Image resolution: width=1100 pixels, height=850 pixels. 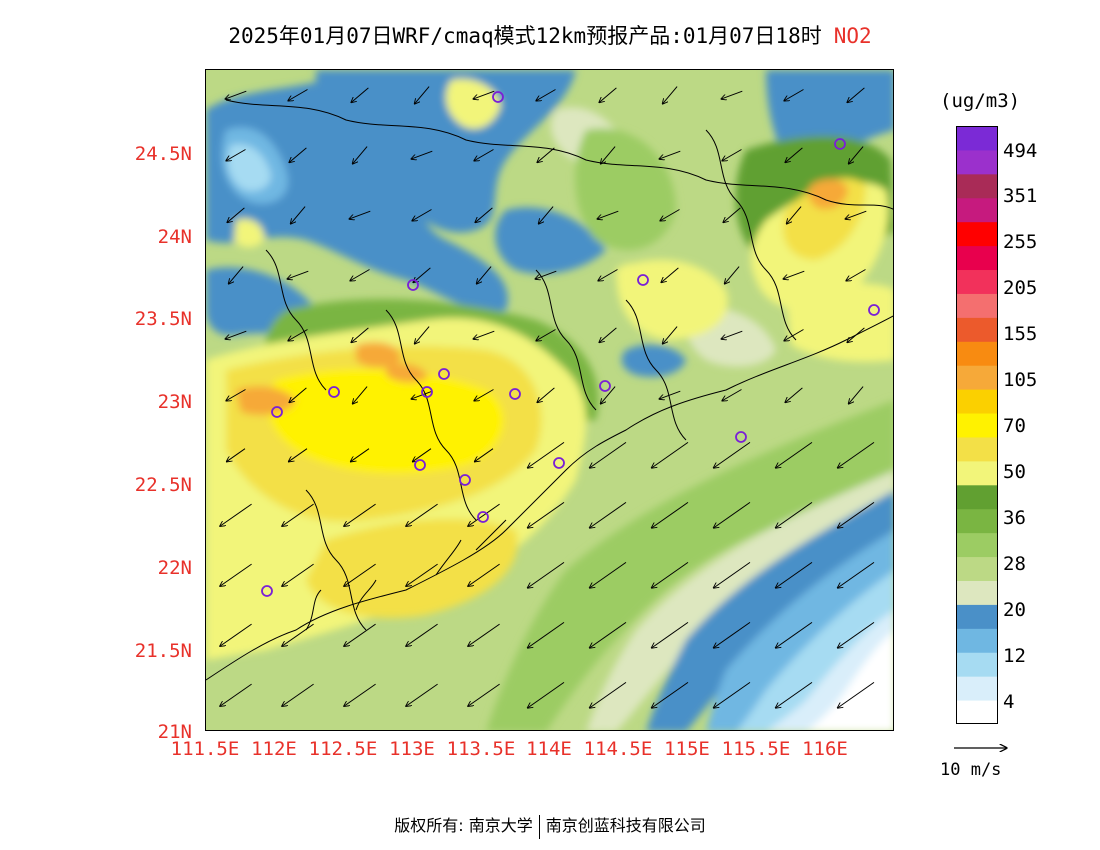 I want to click on y-tick-21N: 21N, so click(x=174, y=732).